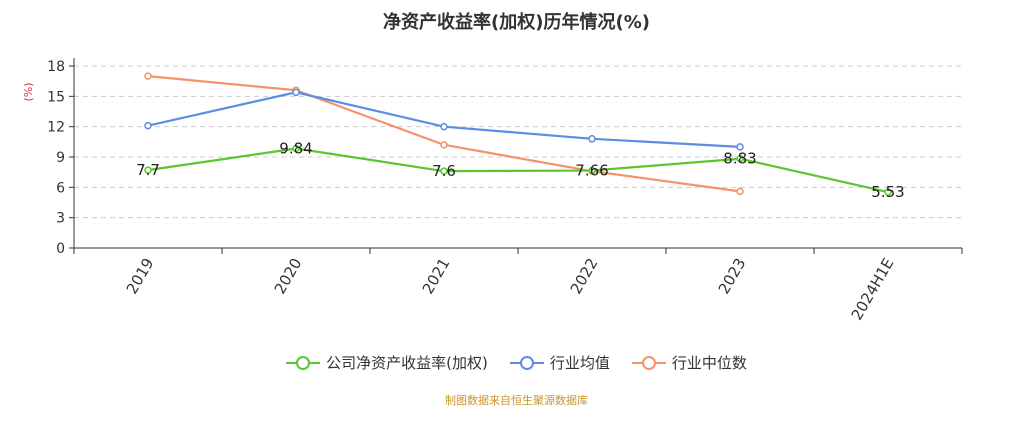 The image size is (1033, 431). What do you see at coordinates (873, 289) in the screenshot?
I see `x-tick-label: 2024H1E` at bounding box center [873, 289].